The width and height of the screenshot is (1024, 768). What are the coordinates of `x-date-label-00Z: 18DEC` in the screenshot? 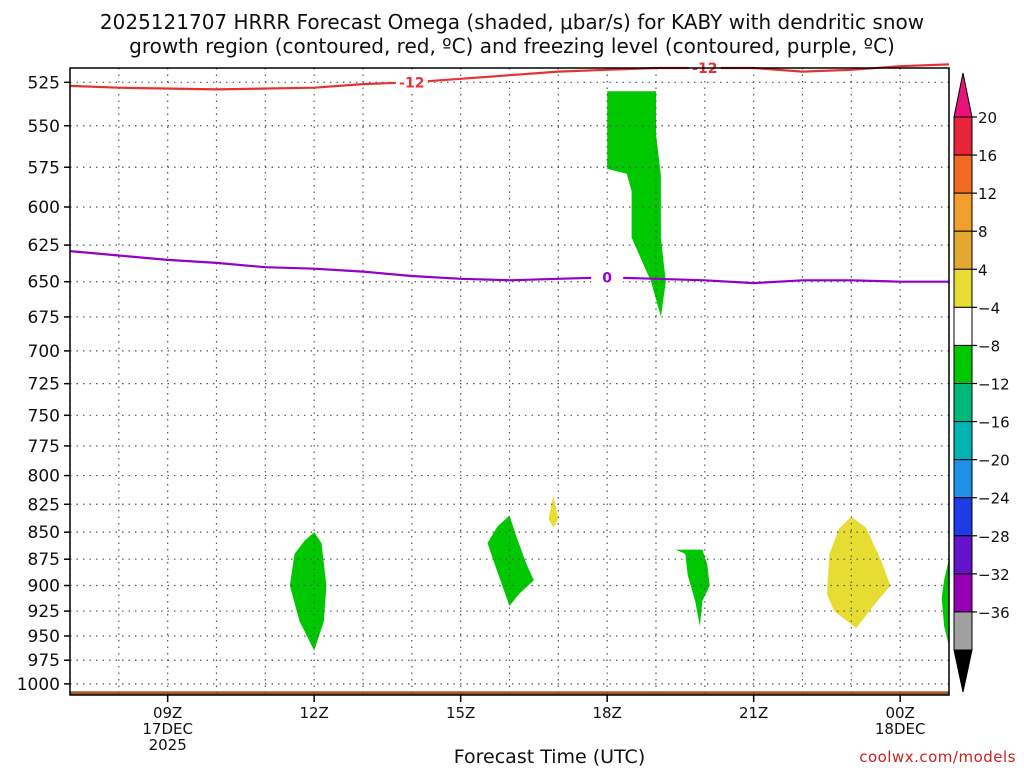 It's located at (900, 729).